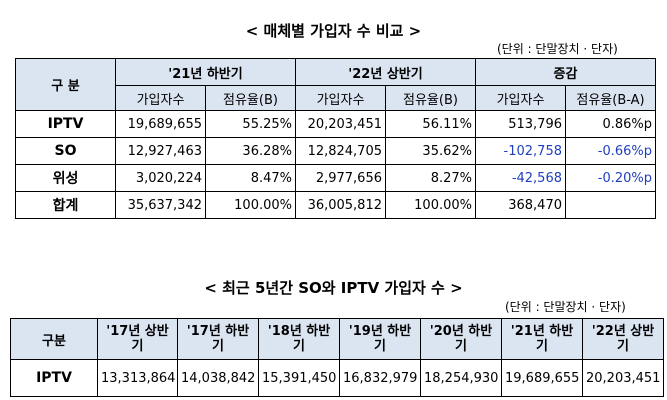  Describe the element at coordinates (610, 98) in the screenshot. I see `subcol-header: 점유율(B-A)` at that location.